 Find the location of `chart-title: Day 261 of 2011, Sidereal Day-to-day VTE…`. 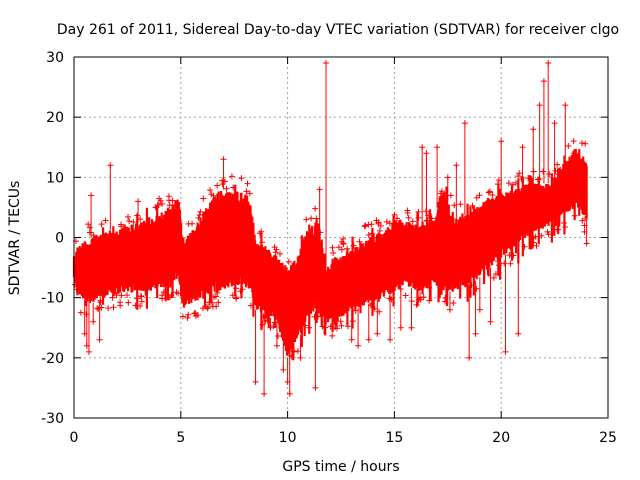

chart-title: Day 261 of 2011, Sidereal Day-to-day VTE… is located at coordinates (338, 30).